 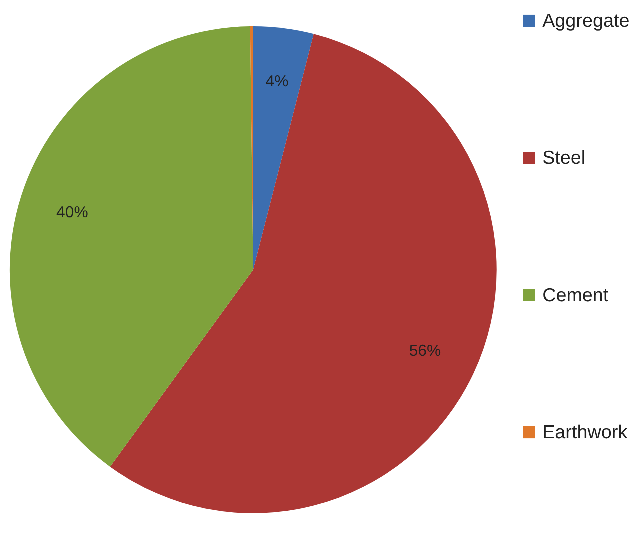 What do you see at coordinates (585, 433) in the screenshot?
I see `legend-label: Earthwork` at bounding box center [585, 433].